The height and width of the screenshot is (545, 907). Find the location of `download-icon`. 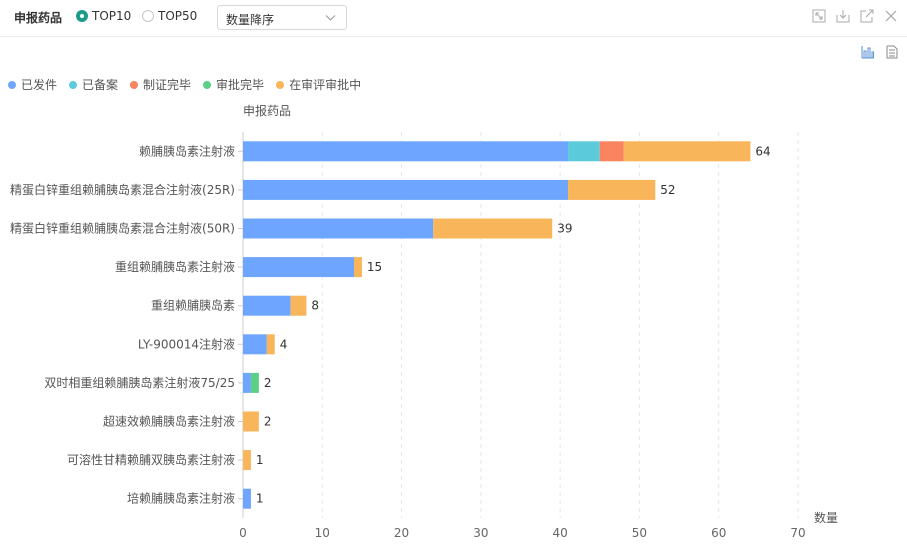

download-icon is located at coordinates (843, 16).